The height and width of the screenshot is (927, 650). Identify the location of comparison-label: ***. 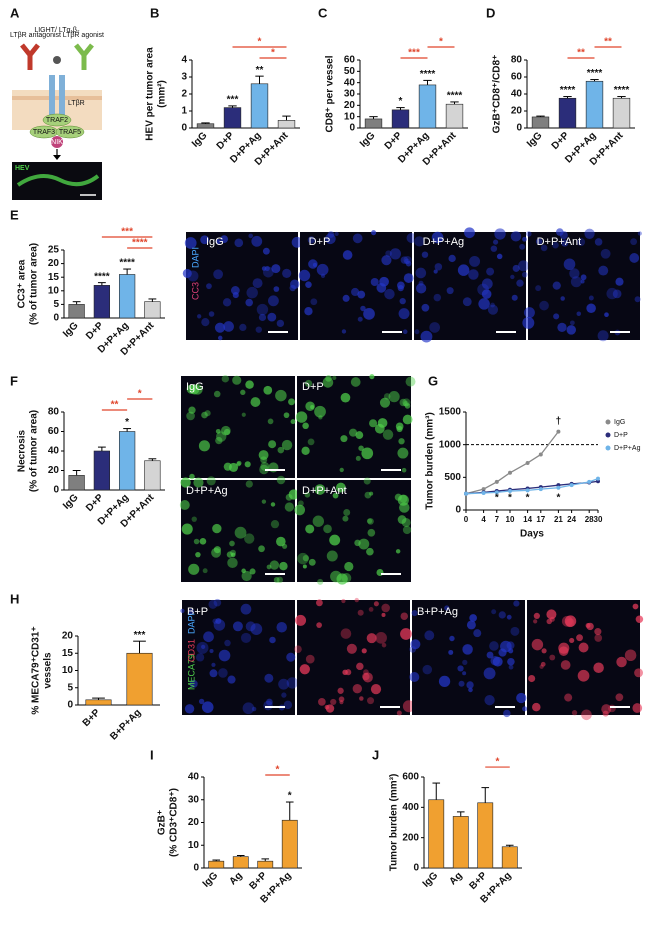
(414, 53).